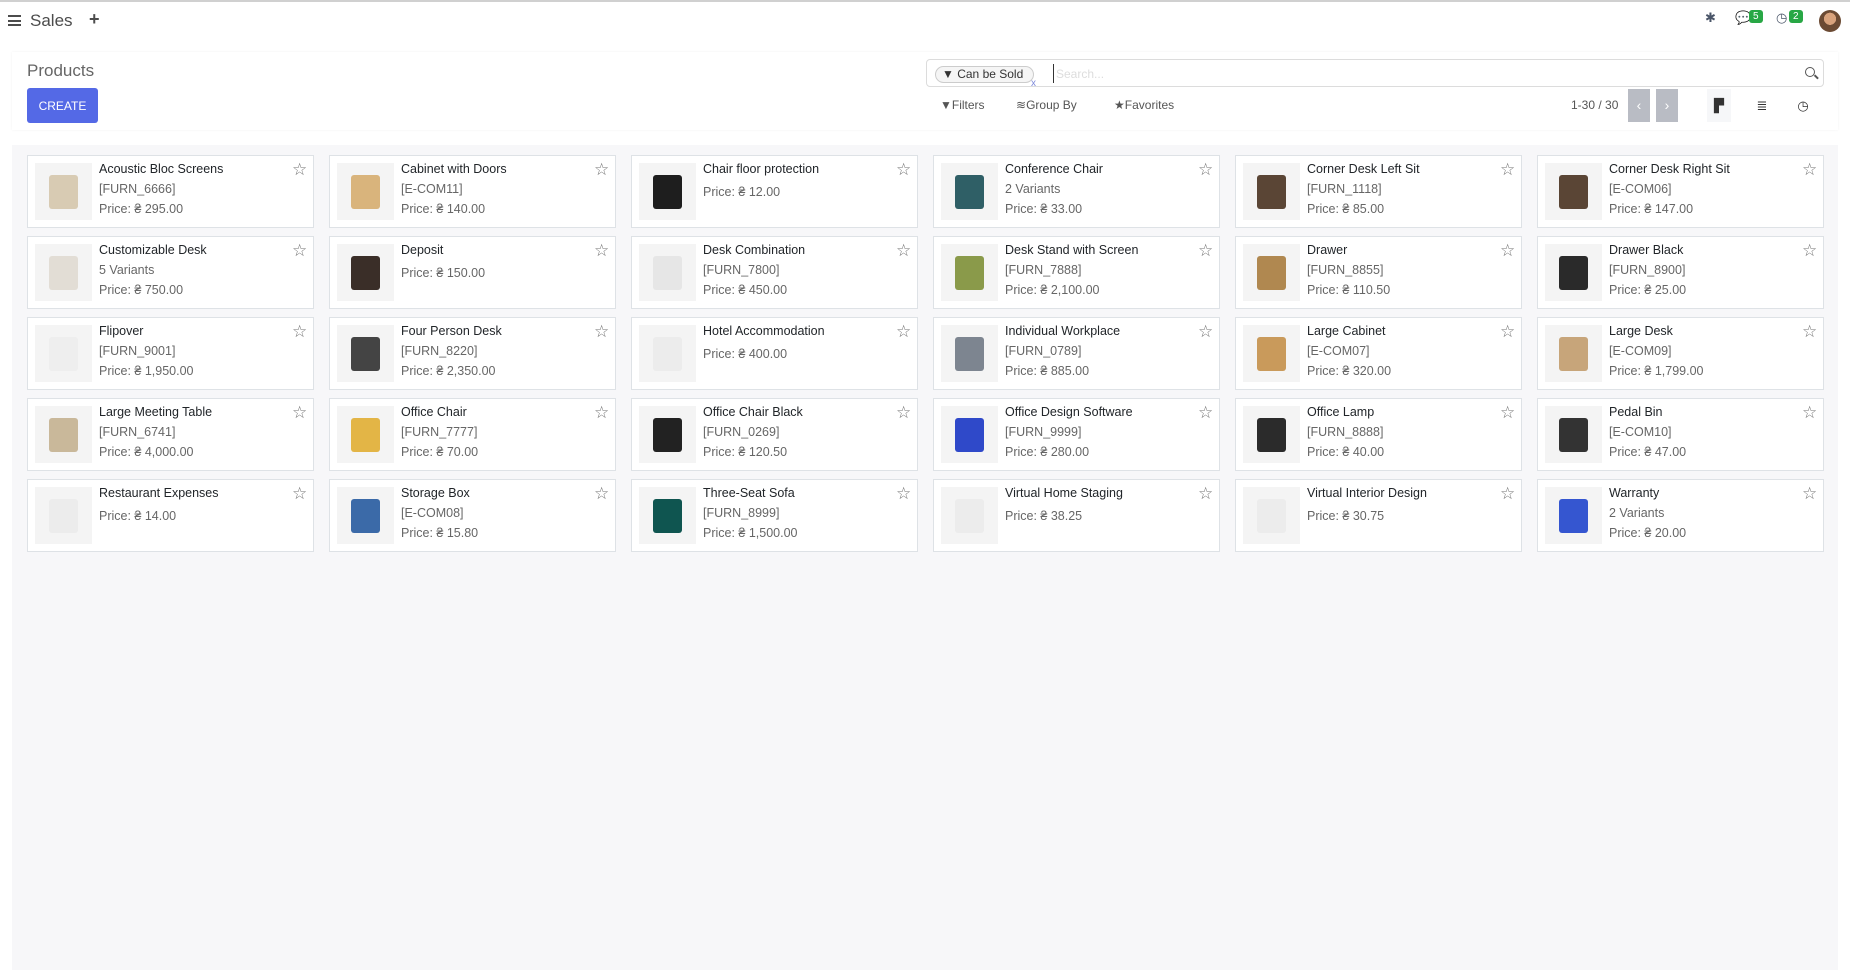  I want to click on pager-next-button: ›, so click(1667, 105).